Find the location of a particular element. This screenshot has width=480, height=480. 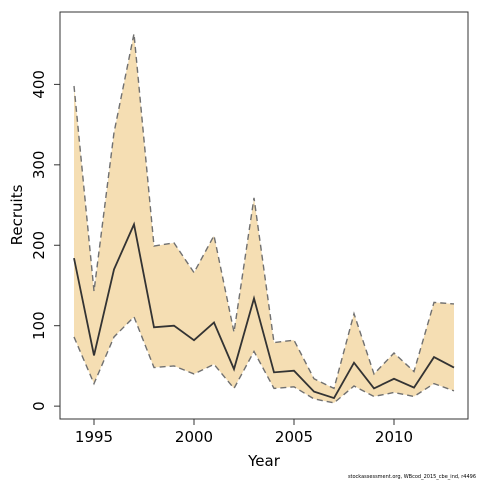

y-tick-label: 400 is located at coordinates (39, 84).